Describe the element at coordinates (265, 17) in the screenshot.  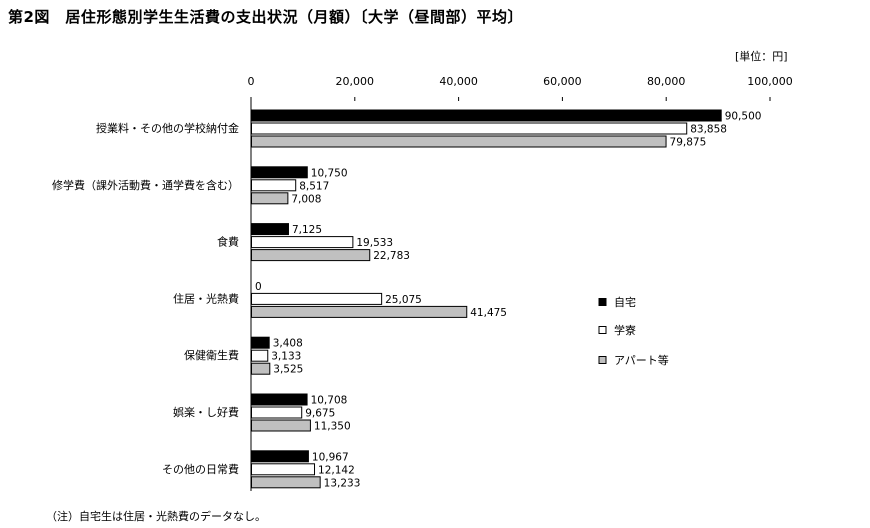
I see `chart-title: 第2図 居住形態別学生生活費の支出状況（月額）〔大学（昼間部）平均〕` at that location.